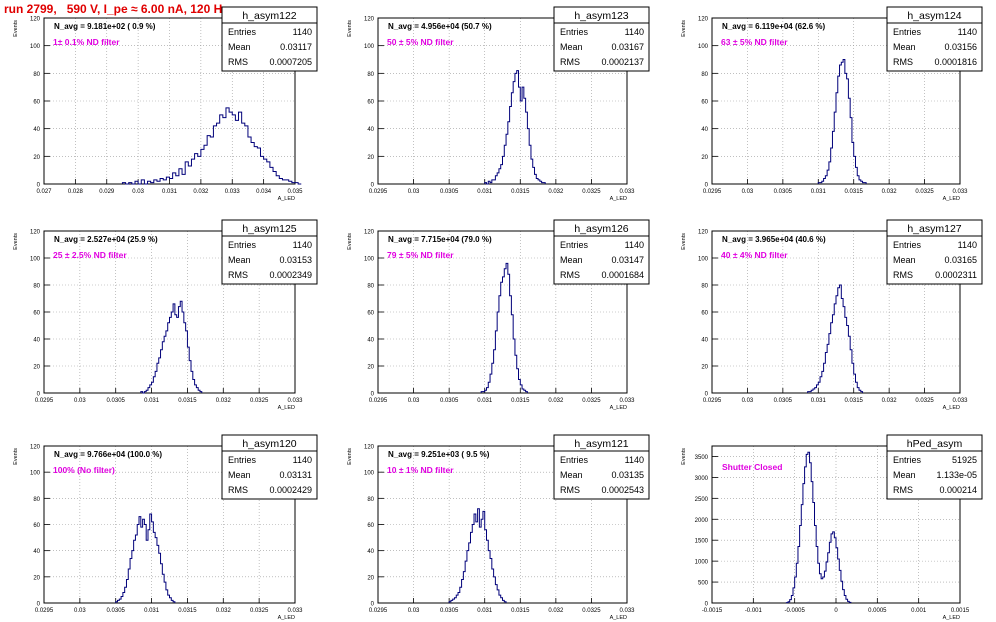 This screenshot has height=622, width=996. I want to click on navg-annotation: N_avg = 4.956e+04 (50.7 %), so click(440, 26).